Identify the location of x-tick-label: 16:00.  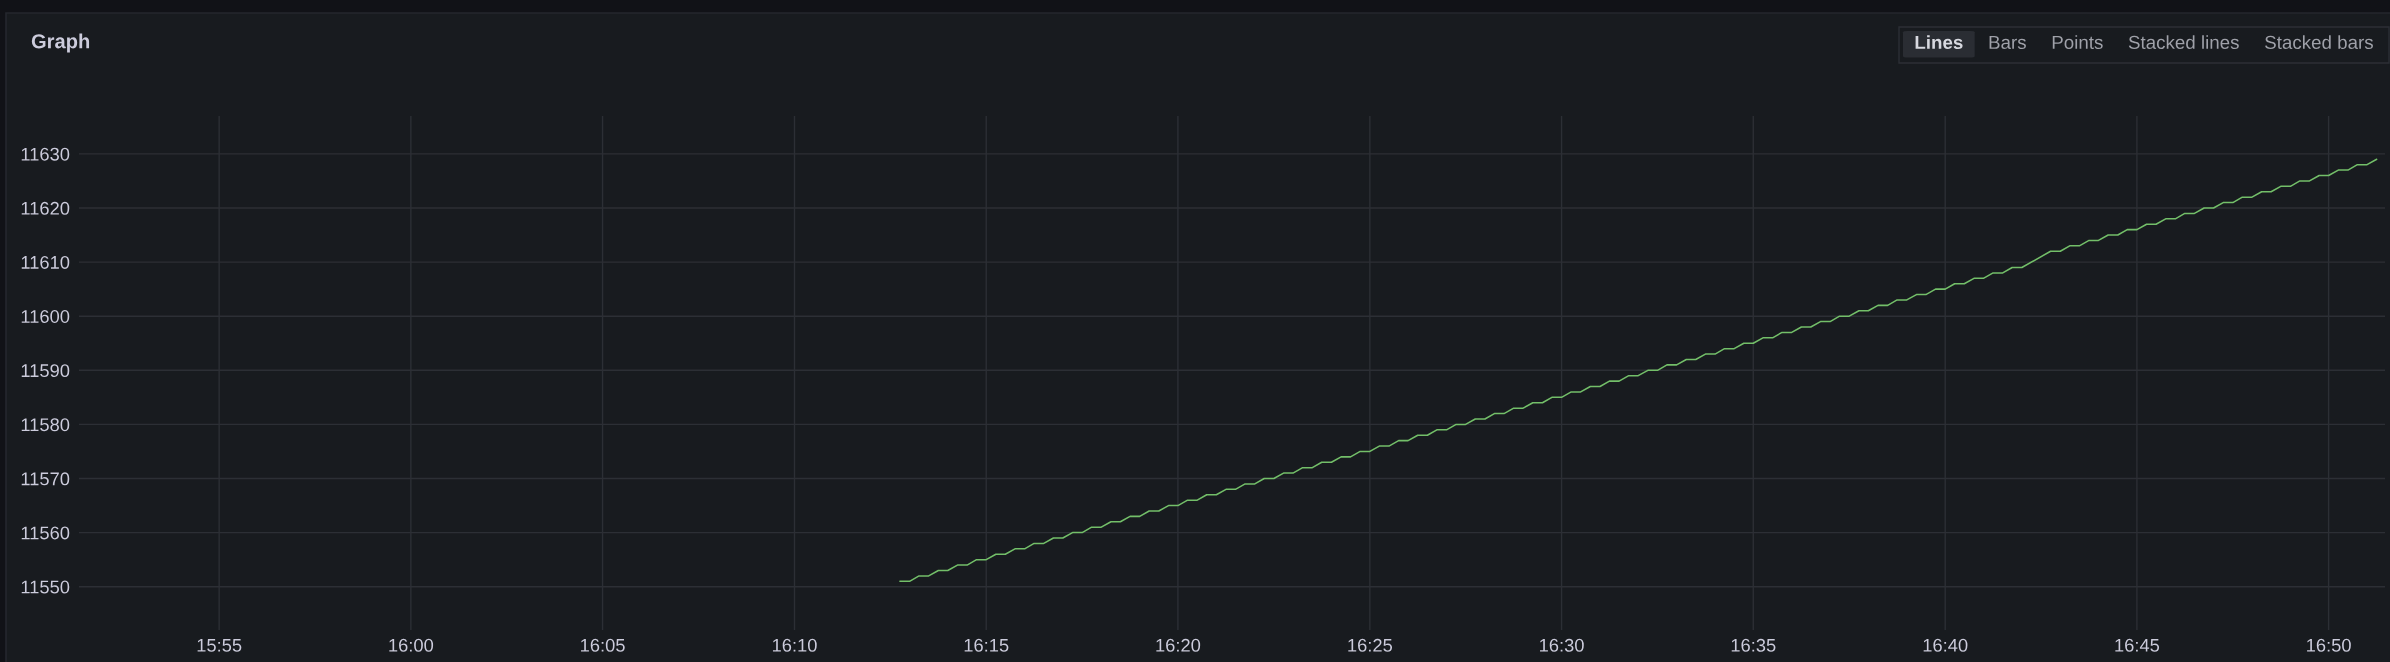
(411, 645).